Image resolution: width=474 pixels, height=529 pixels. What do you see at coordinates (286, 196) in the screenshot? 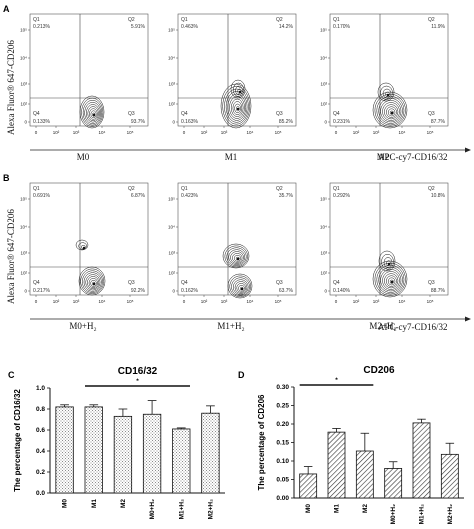
I see `quadrant-value-q2: 35.7%` at bounding box center [286, 196].